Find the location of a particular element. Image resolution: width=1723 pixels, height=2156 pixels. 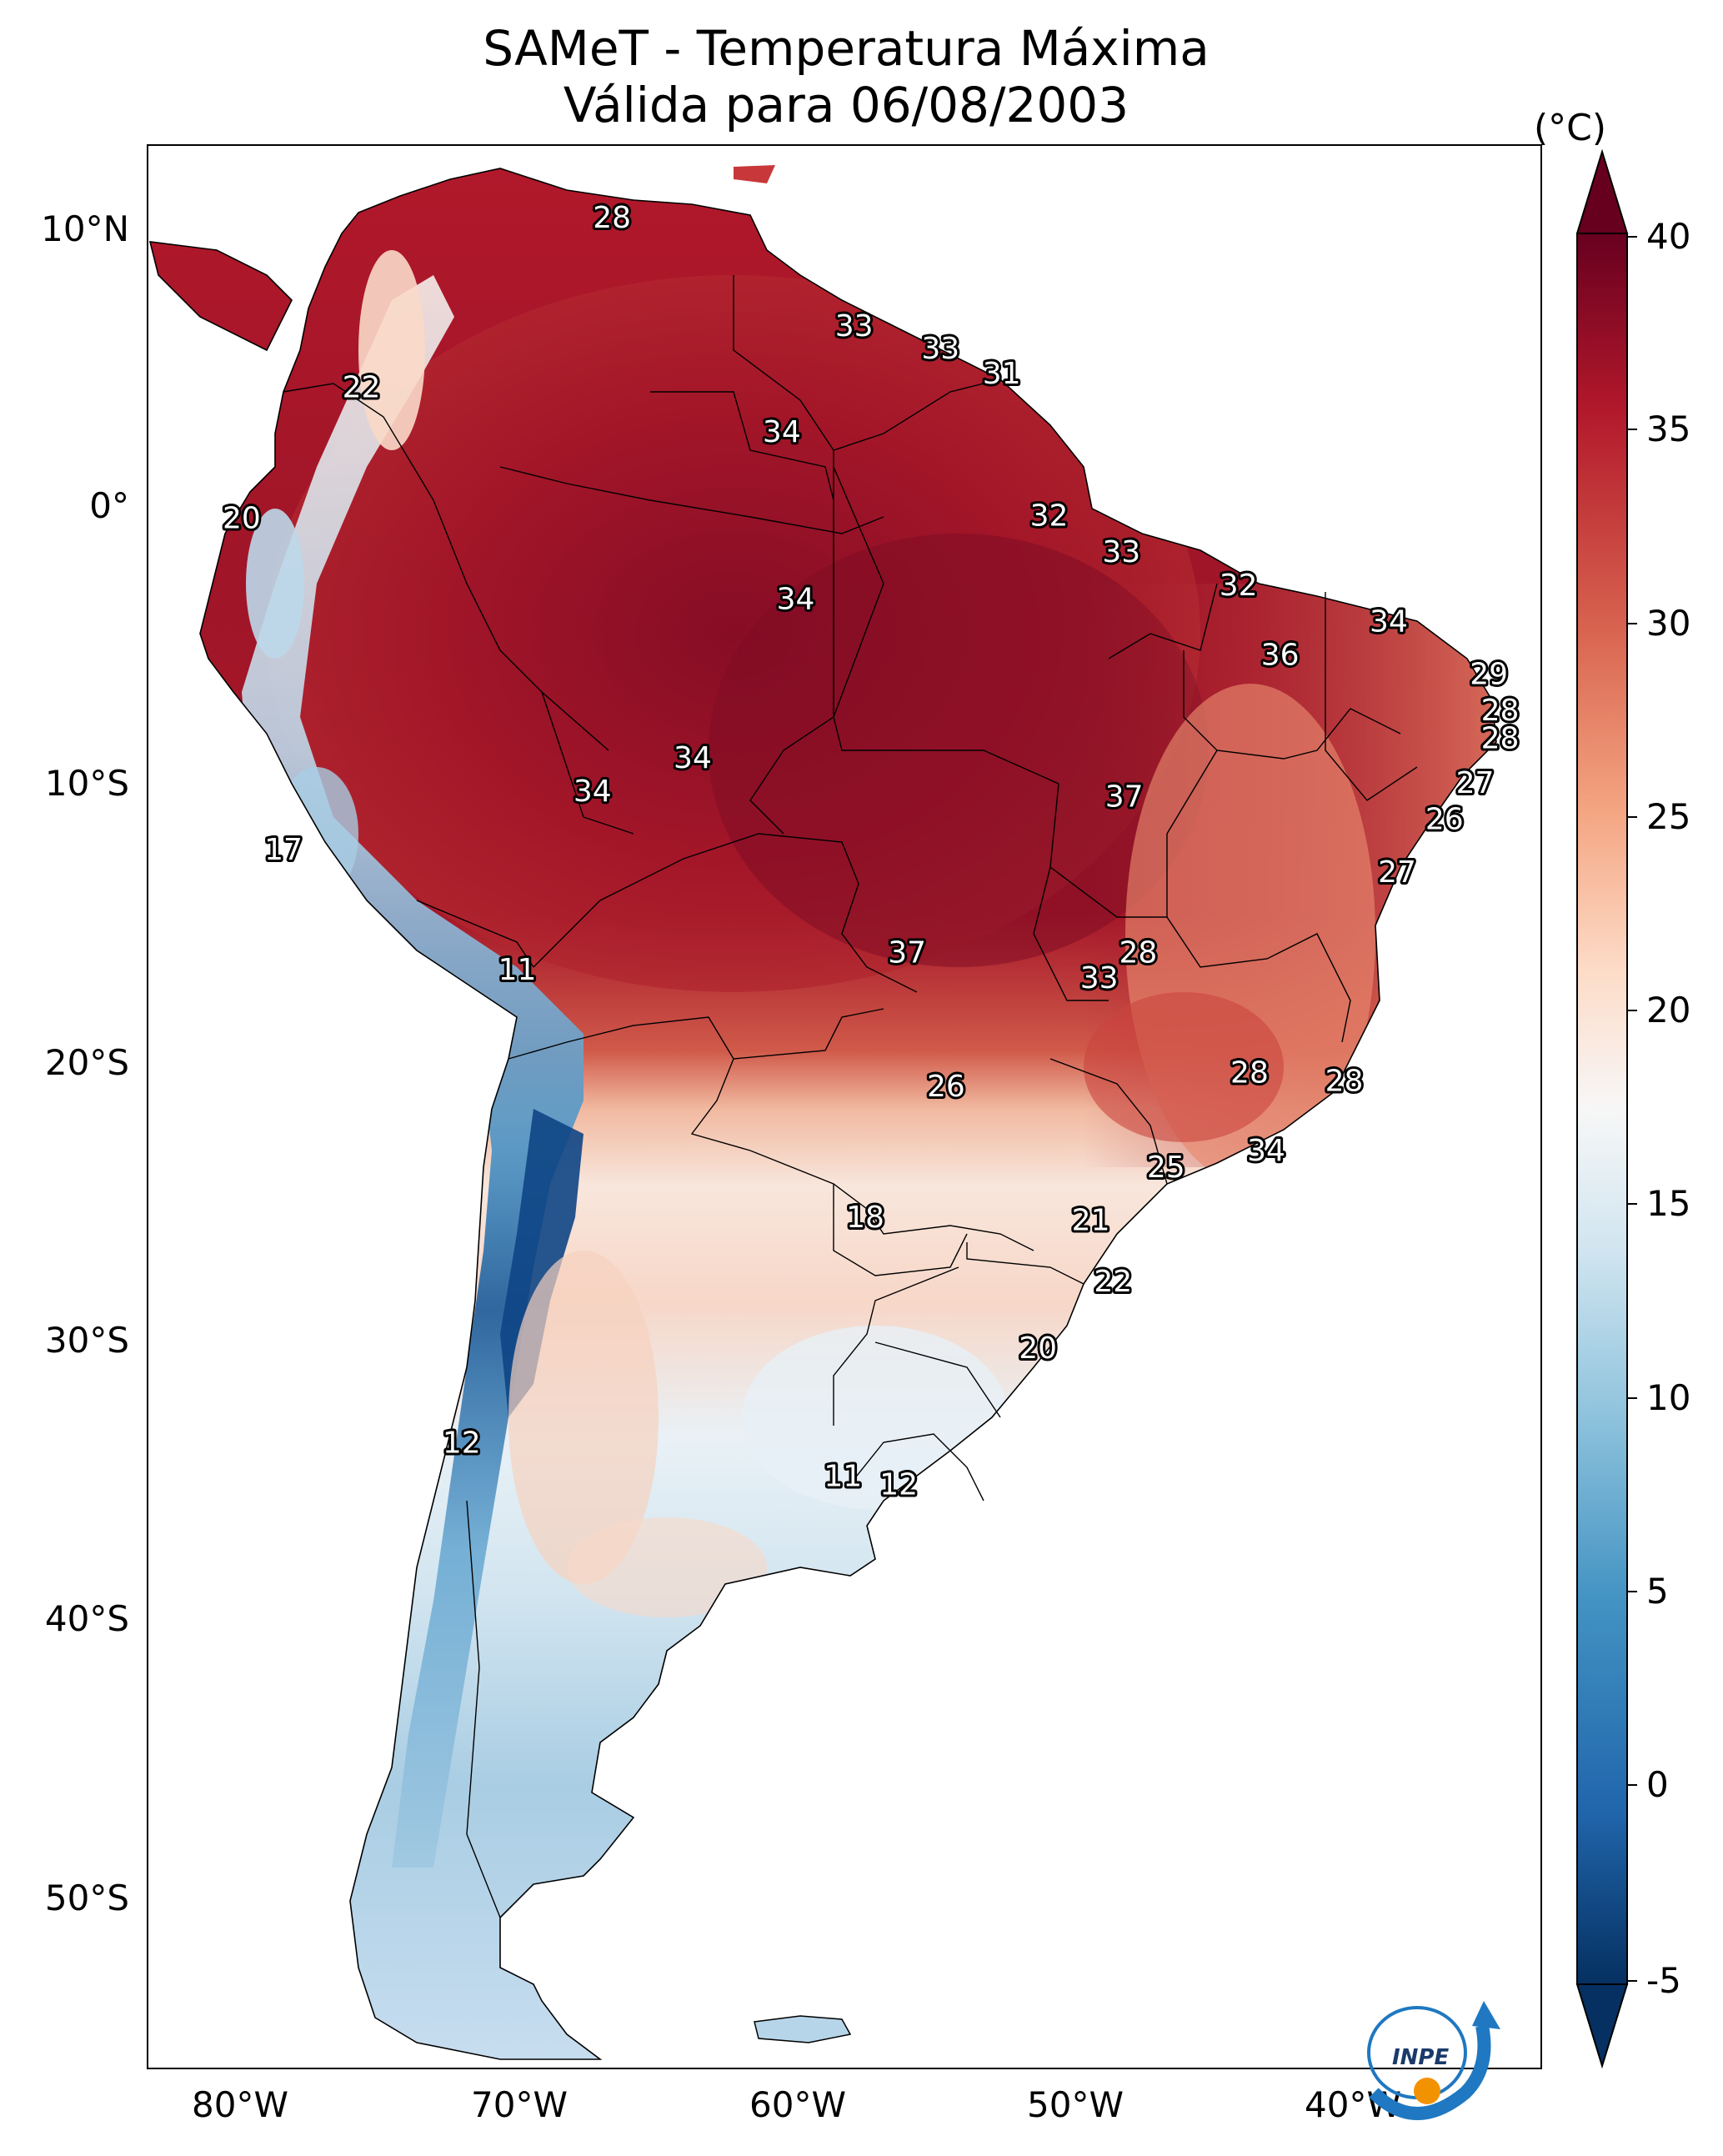

lat-label-40s: 40°S is located at coordinates (86, 1618).